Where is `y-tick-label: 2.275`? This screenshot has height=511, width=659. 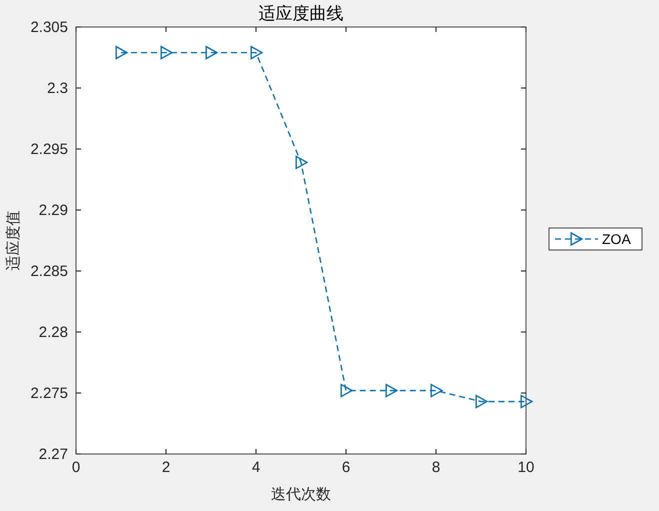 y-tick-label: 2.275 is located at coordinates (49, 393).